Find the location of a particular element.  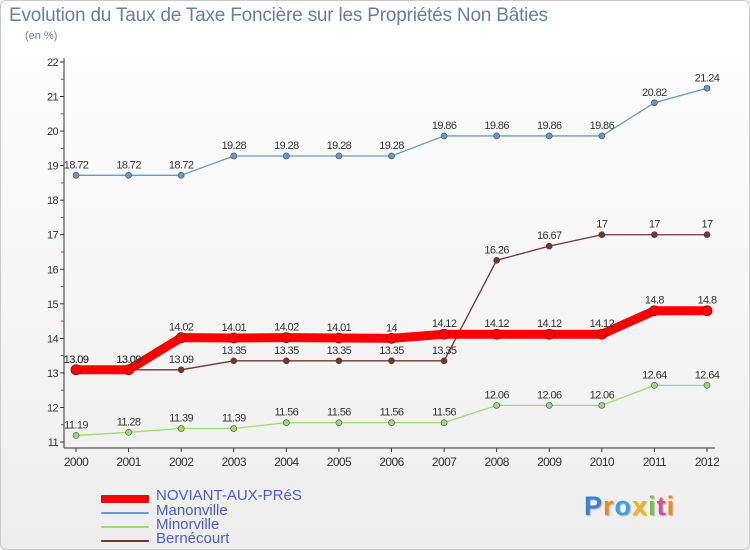

x-tick-label: 2007 is located at coordinates (444, 462).